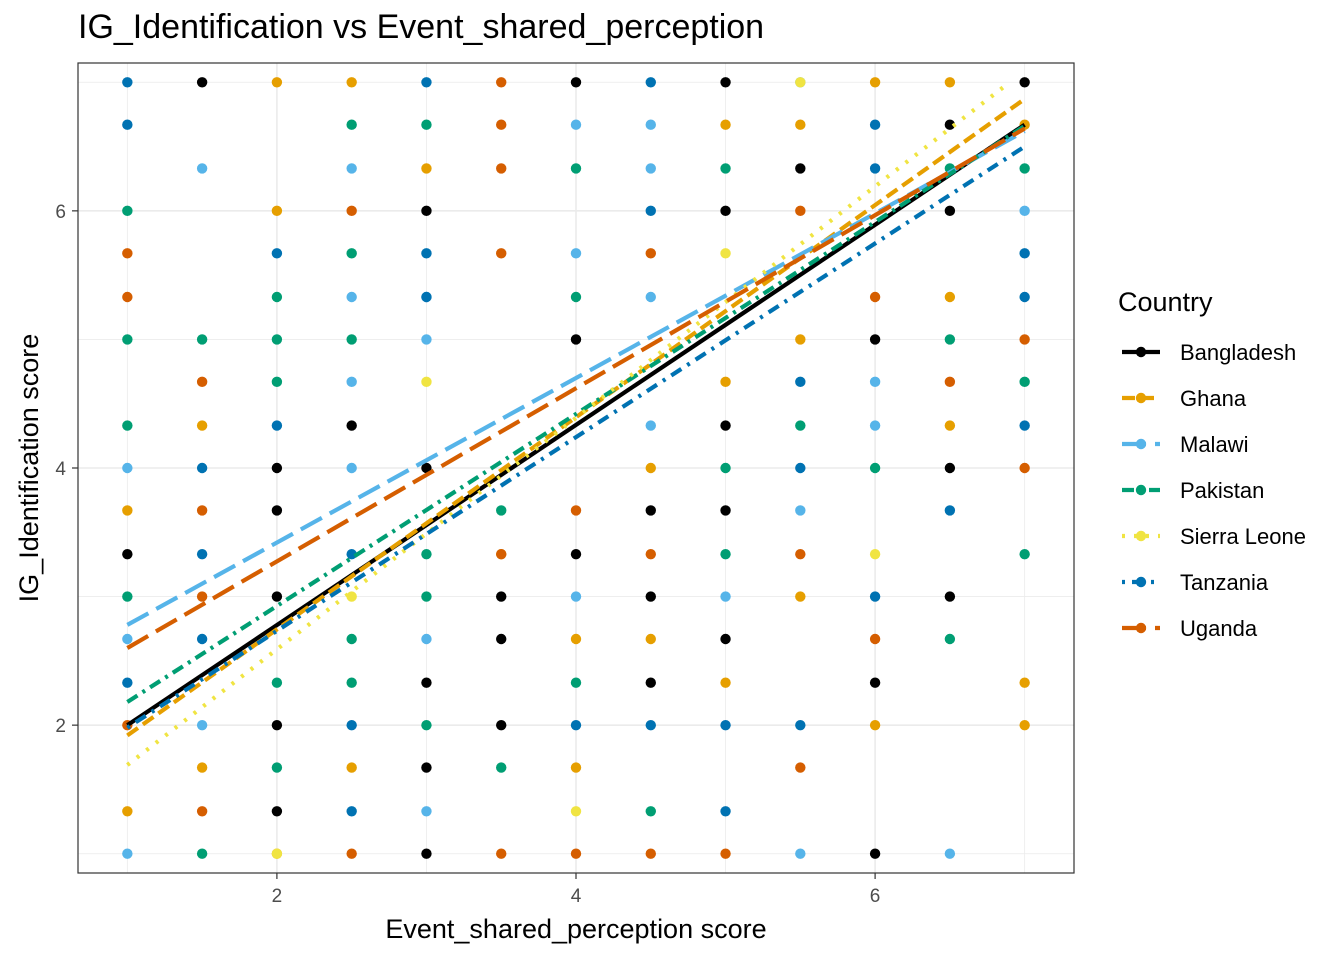  Describe the element at coordinates (576, 896) in the screenshot. I see `x-tick-label: 4` at that location.